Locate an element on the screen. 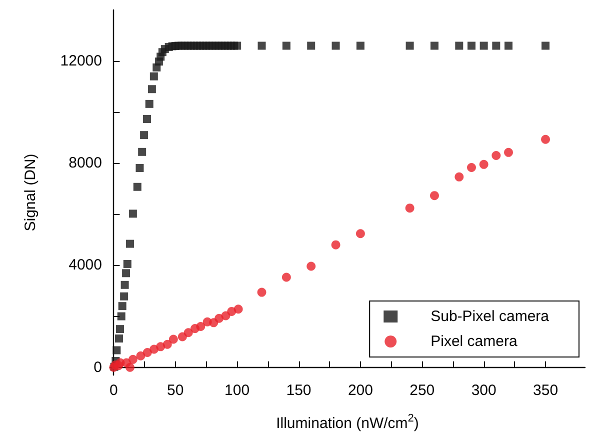  y-axis-title: Signal (DN) is located at coordinates (30, 193).